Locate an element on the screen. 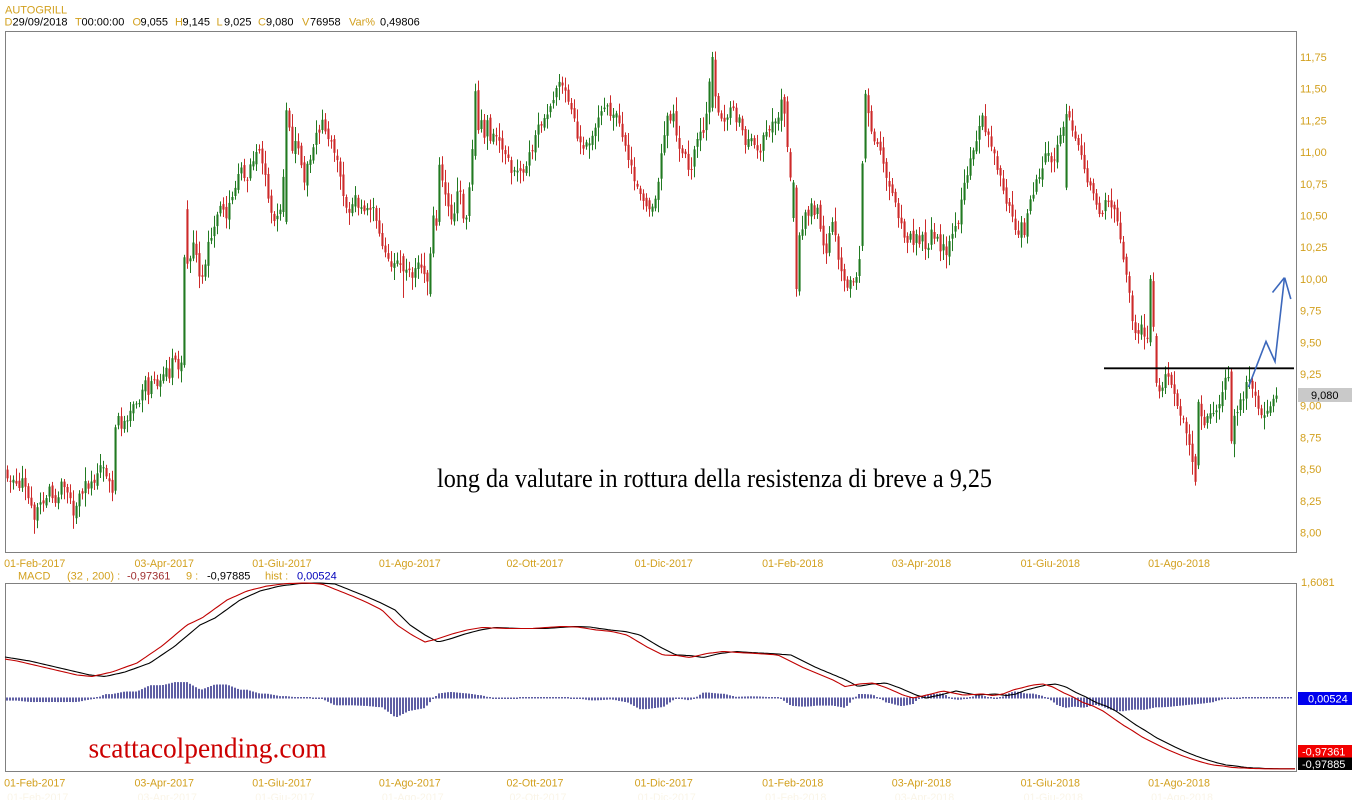 The height and width of the screenshot is (800, 1352). svg-text: scattacolpending.com is located at coordinates (208, 749).